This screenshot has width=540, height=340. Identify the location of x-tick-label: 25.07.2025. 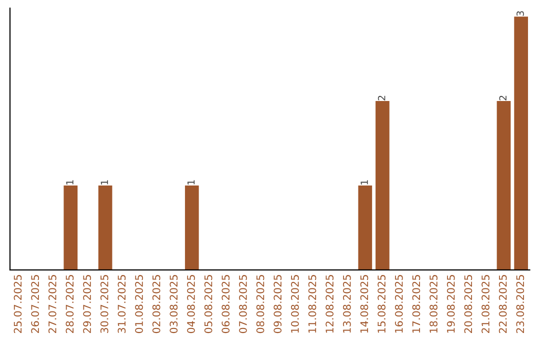
(18, 304).